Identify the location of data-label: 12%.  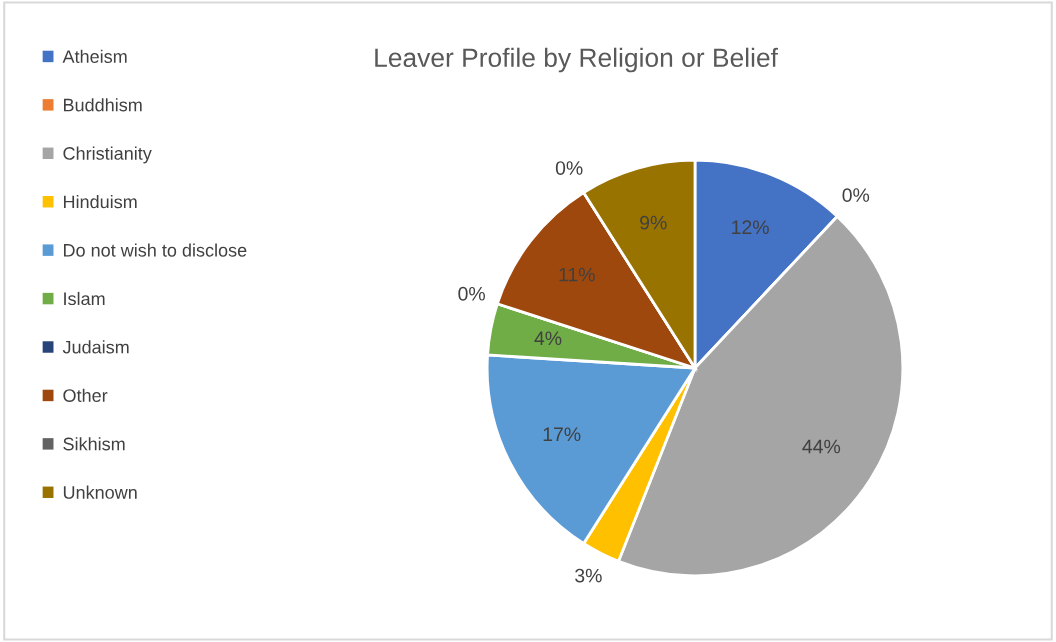
(750, 227).